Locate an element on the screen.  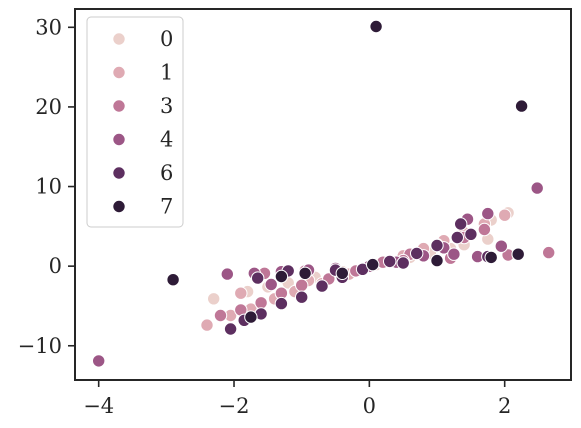
x-tick-label: 2 is located at coordinates (504, 406).